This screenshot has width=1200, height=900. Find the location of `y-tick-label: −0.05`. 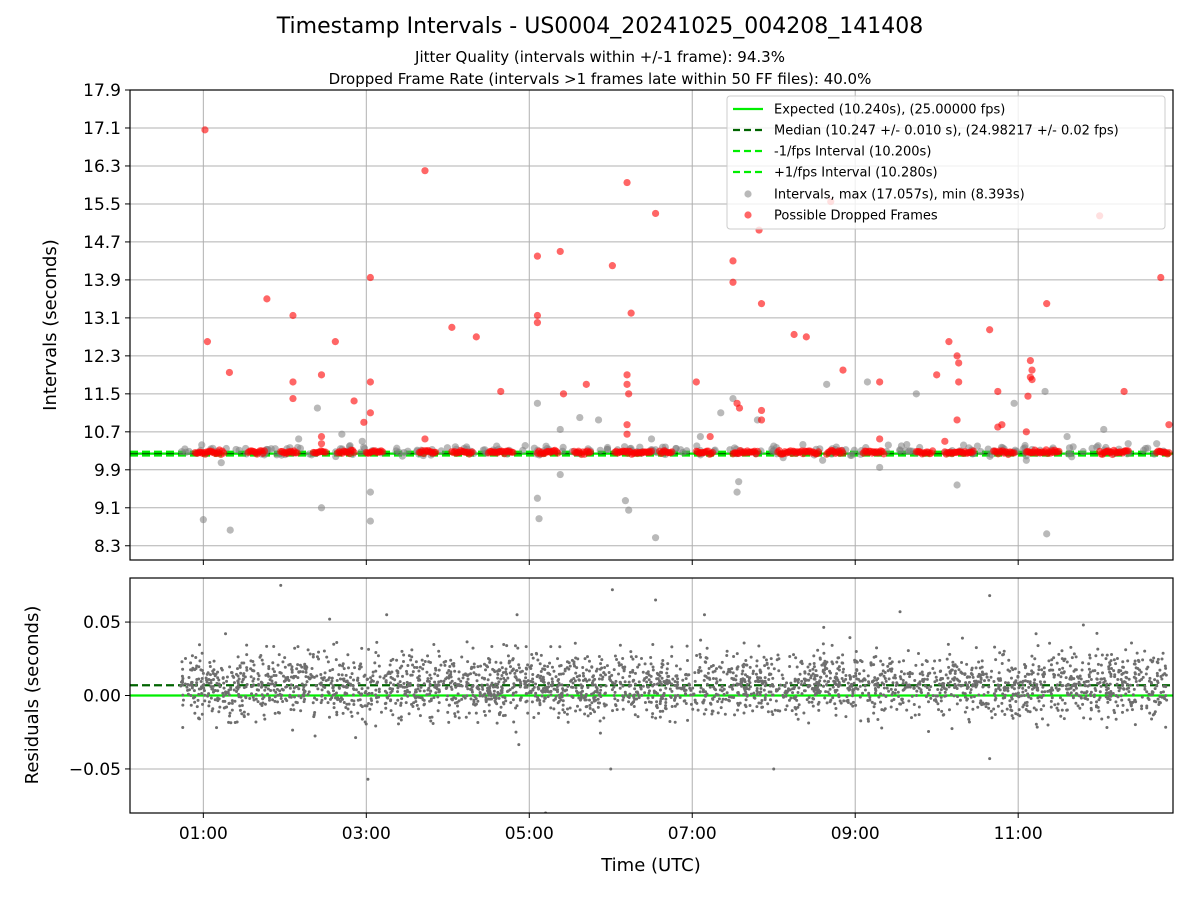

y-tick-label: −0.05 is located at coordinates (95, 770).